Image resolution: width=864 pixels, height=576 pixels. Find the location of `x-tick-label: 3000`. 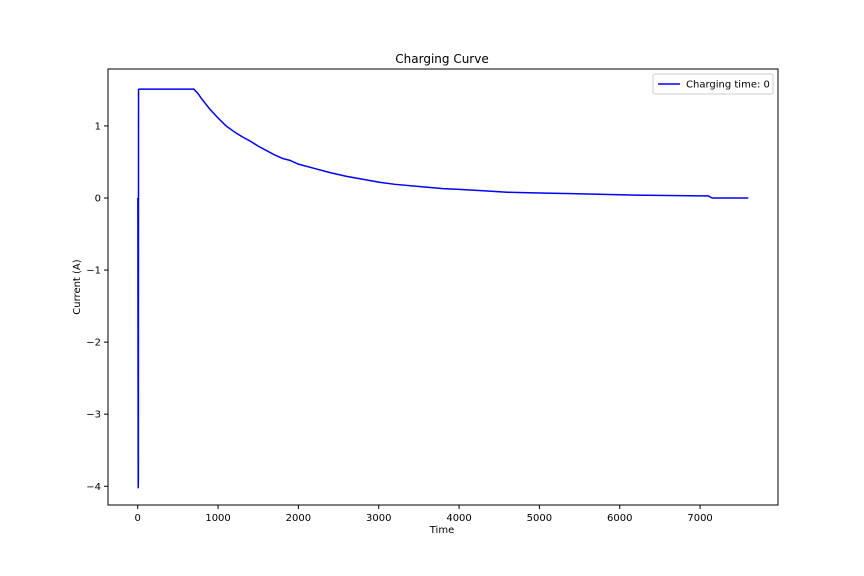

x-tick-label: 3000 is located at coordinates (378, 518).